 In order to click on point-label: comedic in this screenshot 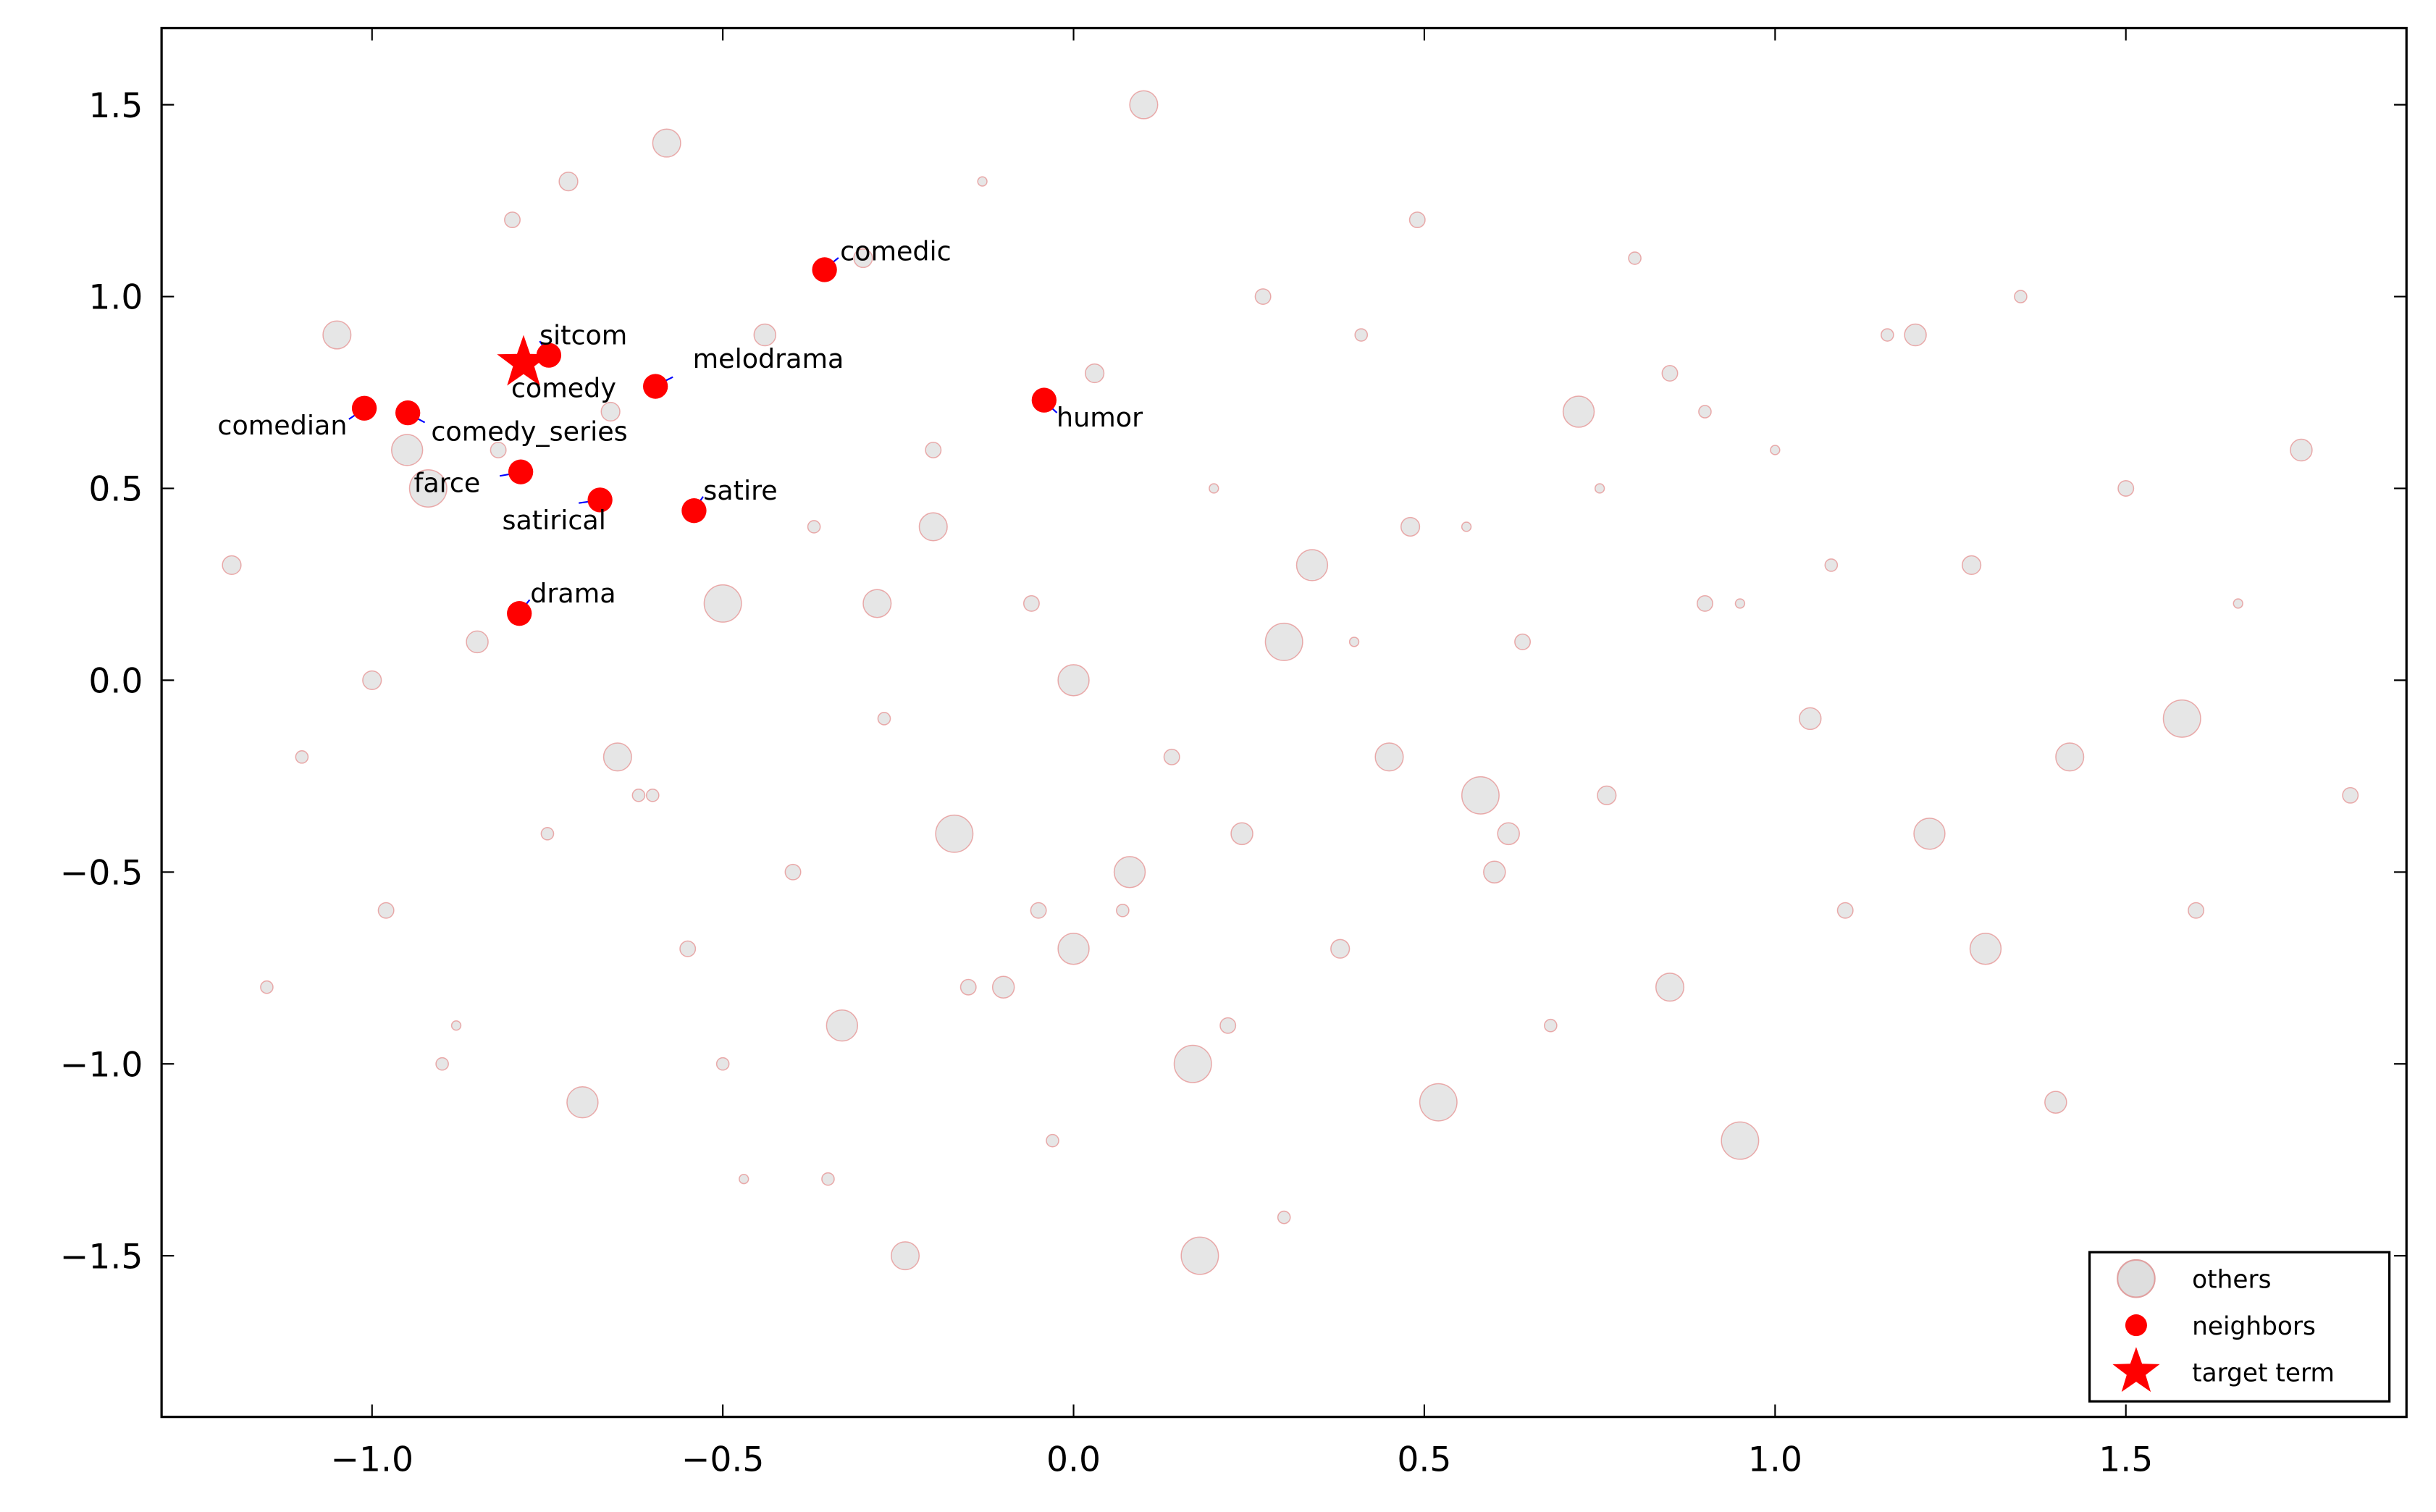, I will do `click(896, 251)`.